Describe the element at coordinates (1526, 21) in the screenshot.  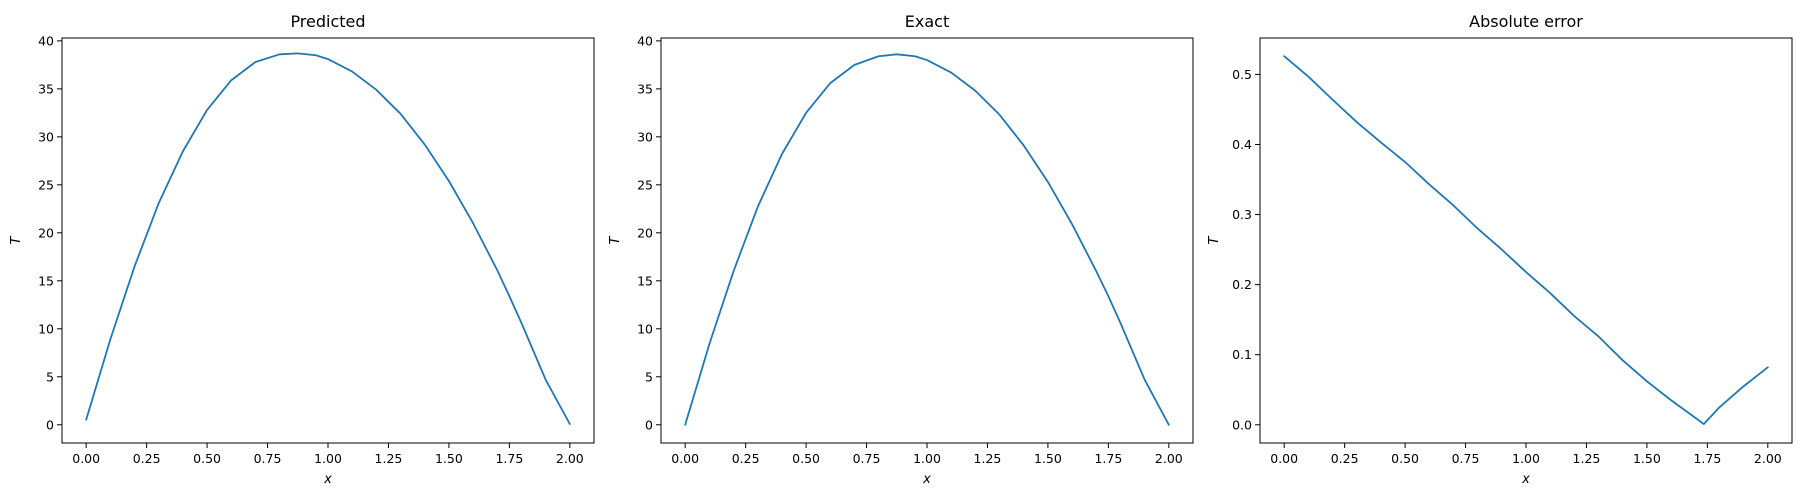
I see `chart-title: Absolute error` at that location.